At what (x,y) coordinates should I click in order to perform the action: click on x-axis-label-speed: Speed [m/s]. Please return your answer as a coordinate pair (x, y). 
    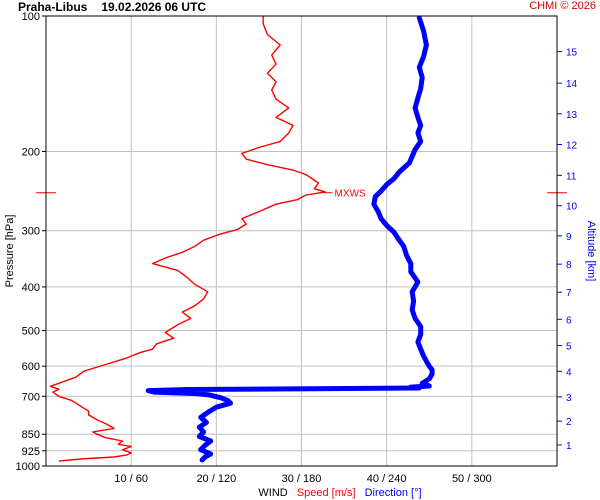
    Looking at the image, I should click on (326, 493).